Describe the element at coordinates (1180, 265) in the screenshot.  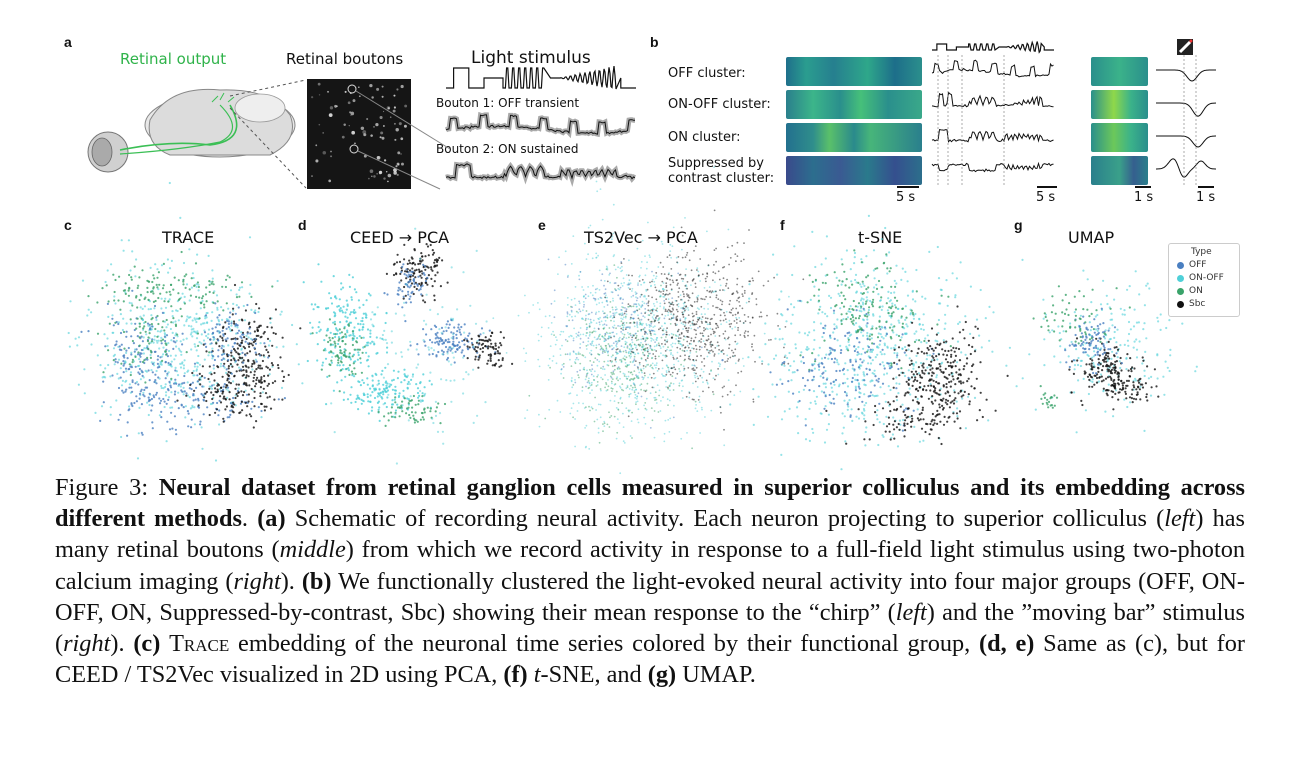
I see `legend-swatch-off` at that location.